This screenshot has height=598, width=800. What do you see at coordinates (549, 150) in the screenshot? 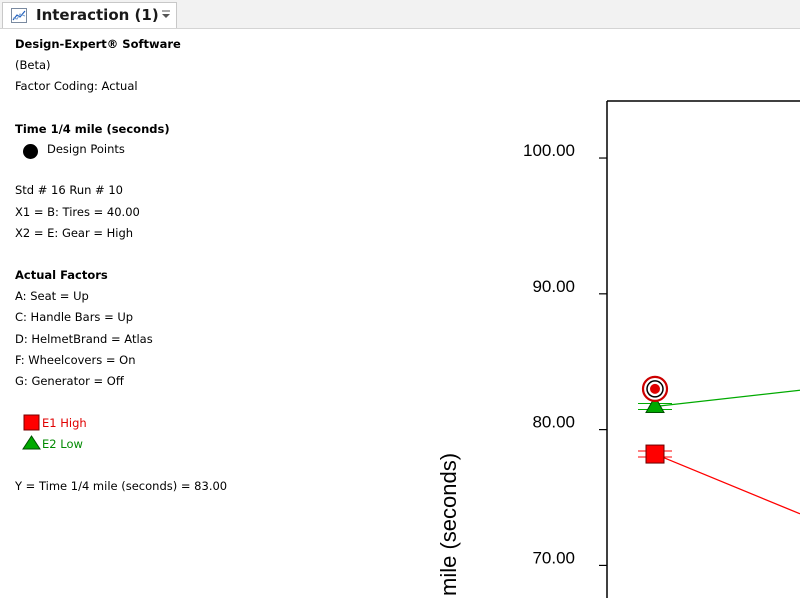
I see `y-tick-label: 100.00` at bounding box center [549, 150].